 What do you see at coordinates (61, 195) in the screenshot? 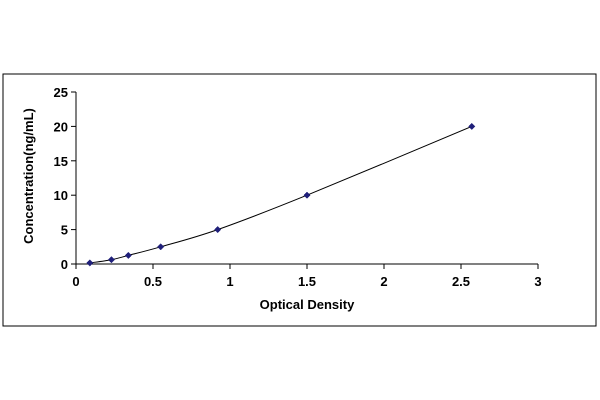
I see `y-tick-label: 10` at bounding box center [61, 195].